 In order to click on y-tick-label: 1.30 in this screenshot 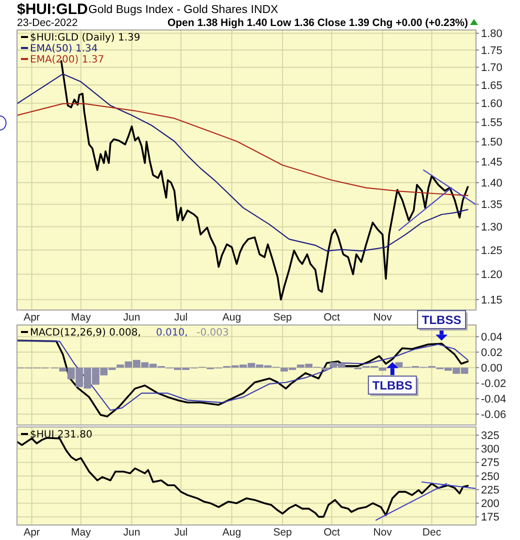, I will do `click(491, 228)`.